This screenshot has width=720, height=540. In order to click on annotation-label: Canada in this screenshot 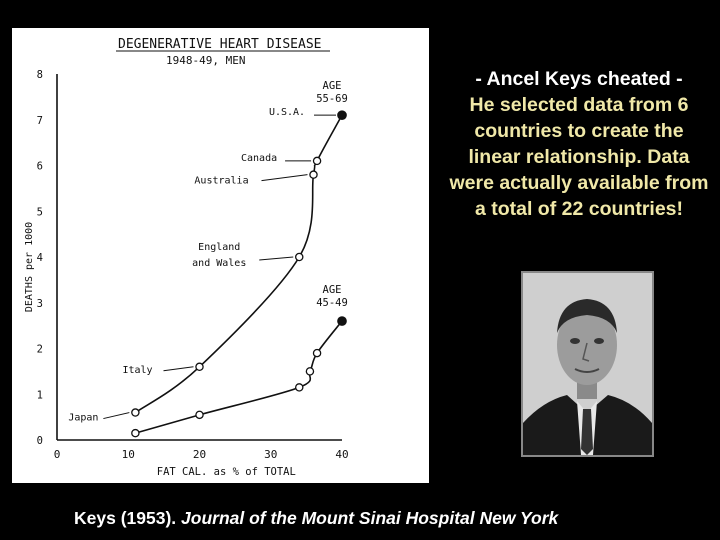, I will do `click(259, 158)`.